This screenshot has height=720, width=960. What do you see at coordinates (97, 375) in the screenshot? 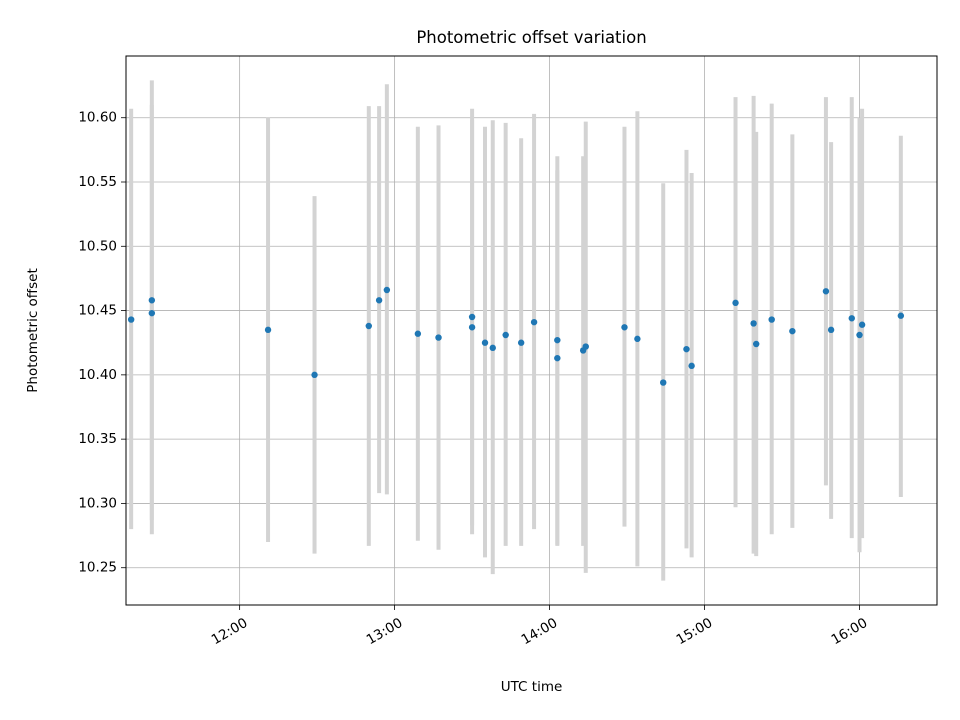
I see `y-tick-label: 10.40` at bounding box center [97, 375].